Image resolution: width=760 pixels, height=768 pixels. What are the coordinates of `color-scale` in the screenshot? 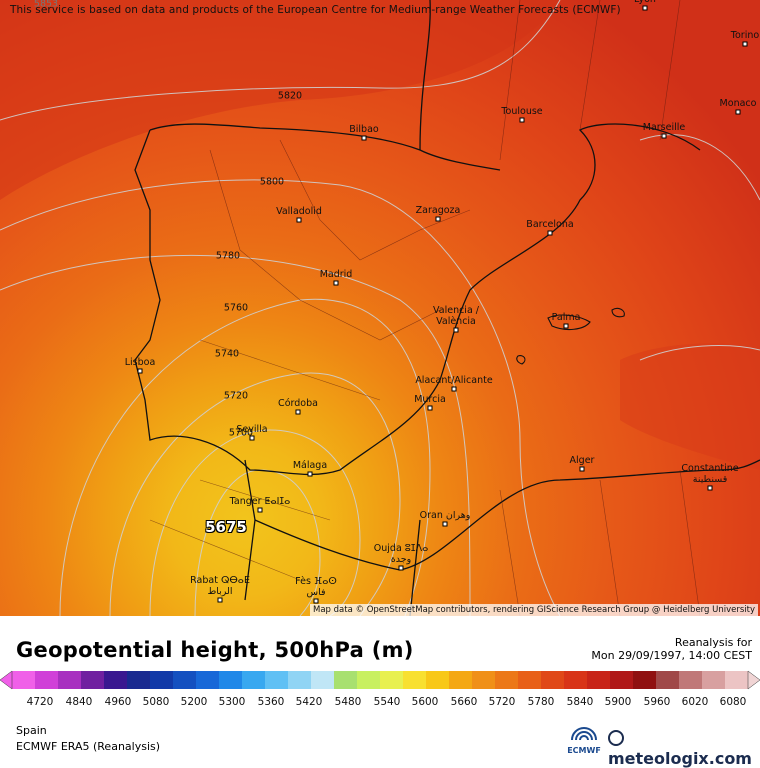 It's located at (380, 680).